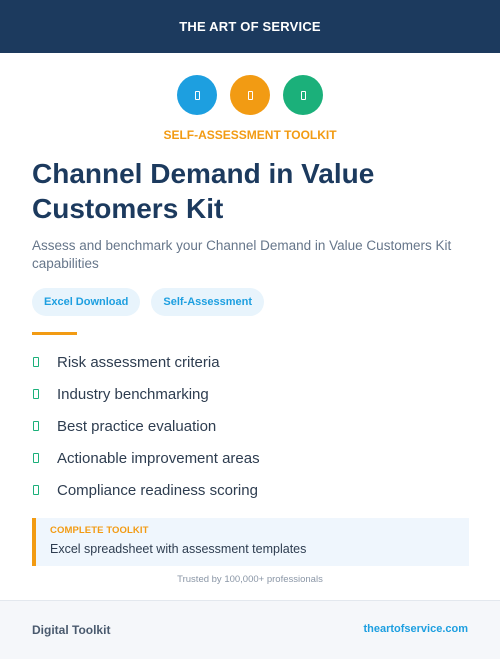 This screenshot has width=500, height=659. I want to click on feature-item: Actionable improvement areas, so click(252, 458).